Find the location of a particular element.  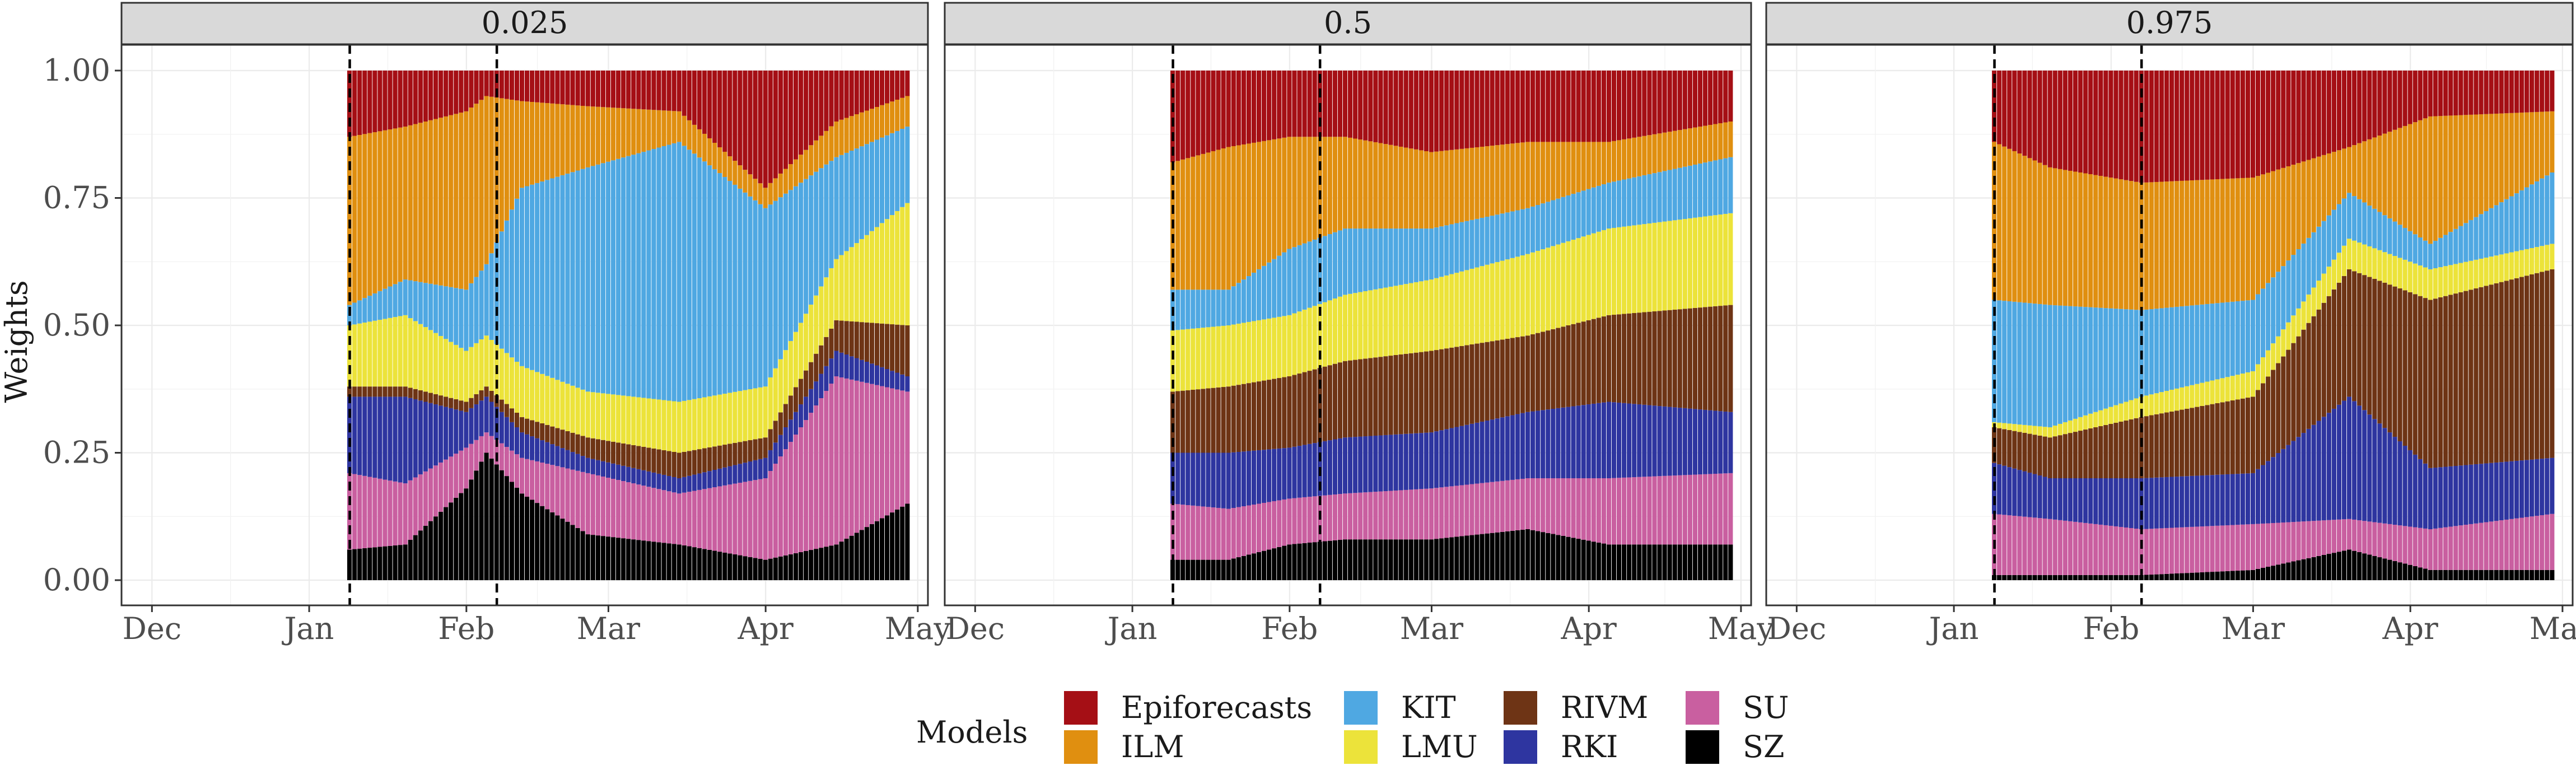

x-tick-label: Feb is located at coordinates (2111, 629).